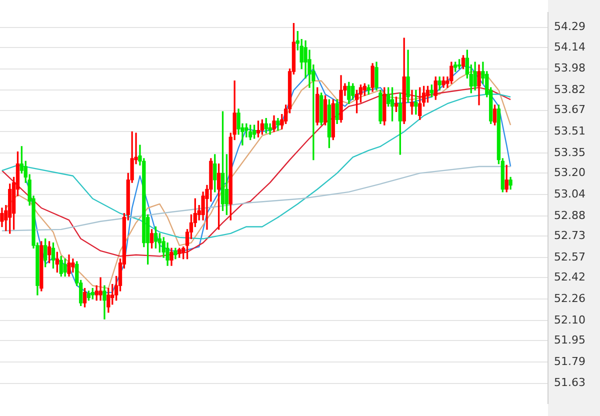 This screenshot has width=600, height=416. What do you see at coordinates (570, 298) in the screenshot?
I see `y-tick-label: 52.26` at bounding box center [570, 298].